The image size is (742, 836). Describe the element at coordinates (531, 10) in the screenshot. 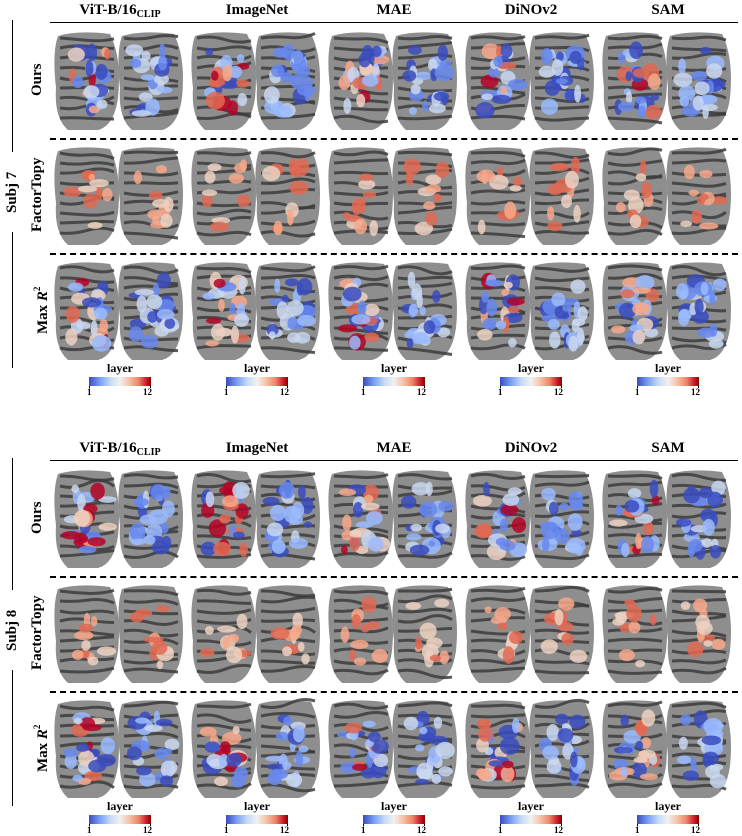

I see `column-header: DiNOv2` at that location.